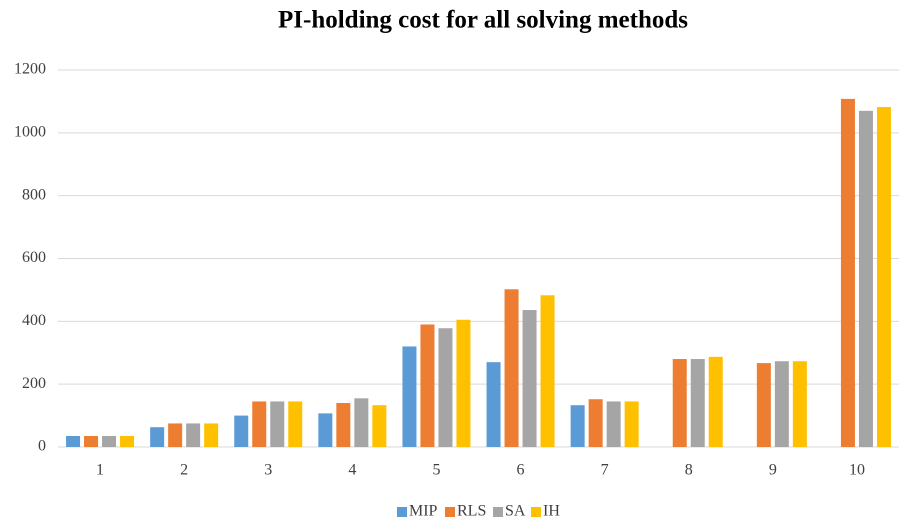 This screenshot has height=531, width=904. Describe the element at coordinates (857, 470) in the screenshot. I see `x-tick-label: 10` at that location.